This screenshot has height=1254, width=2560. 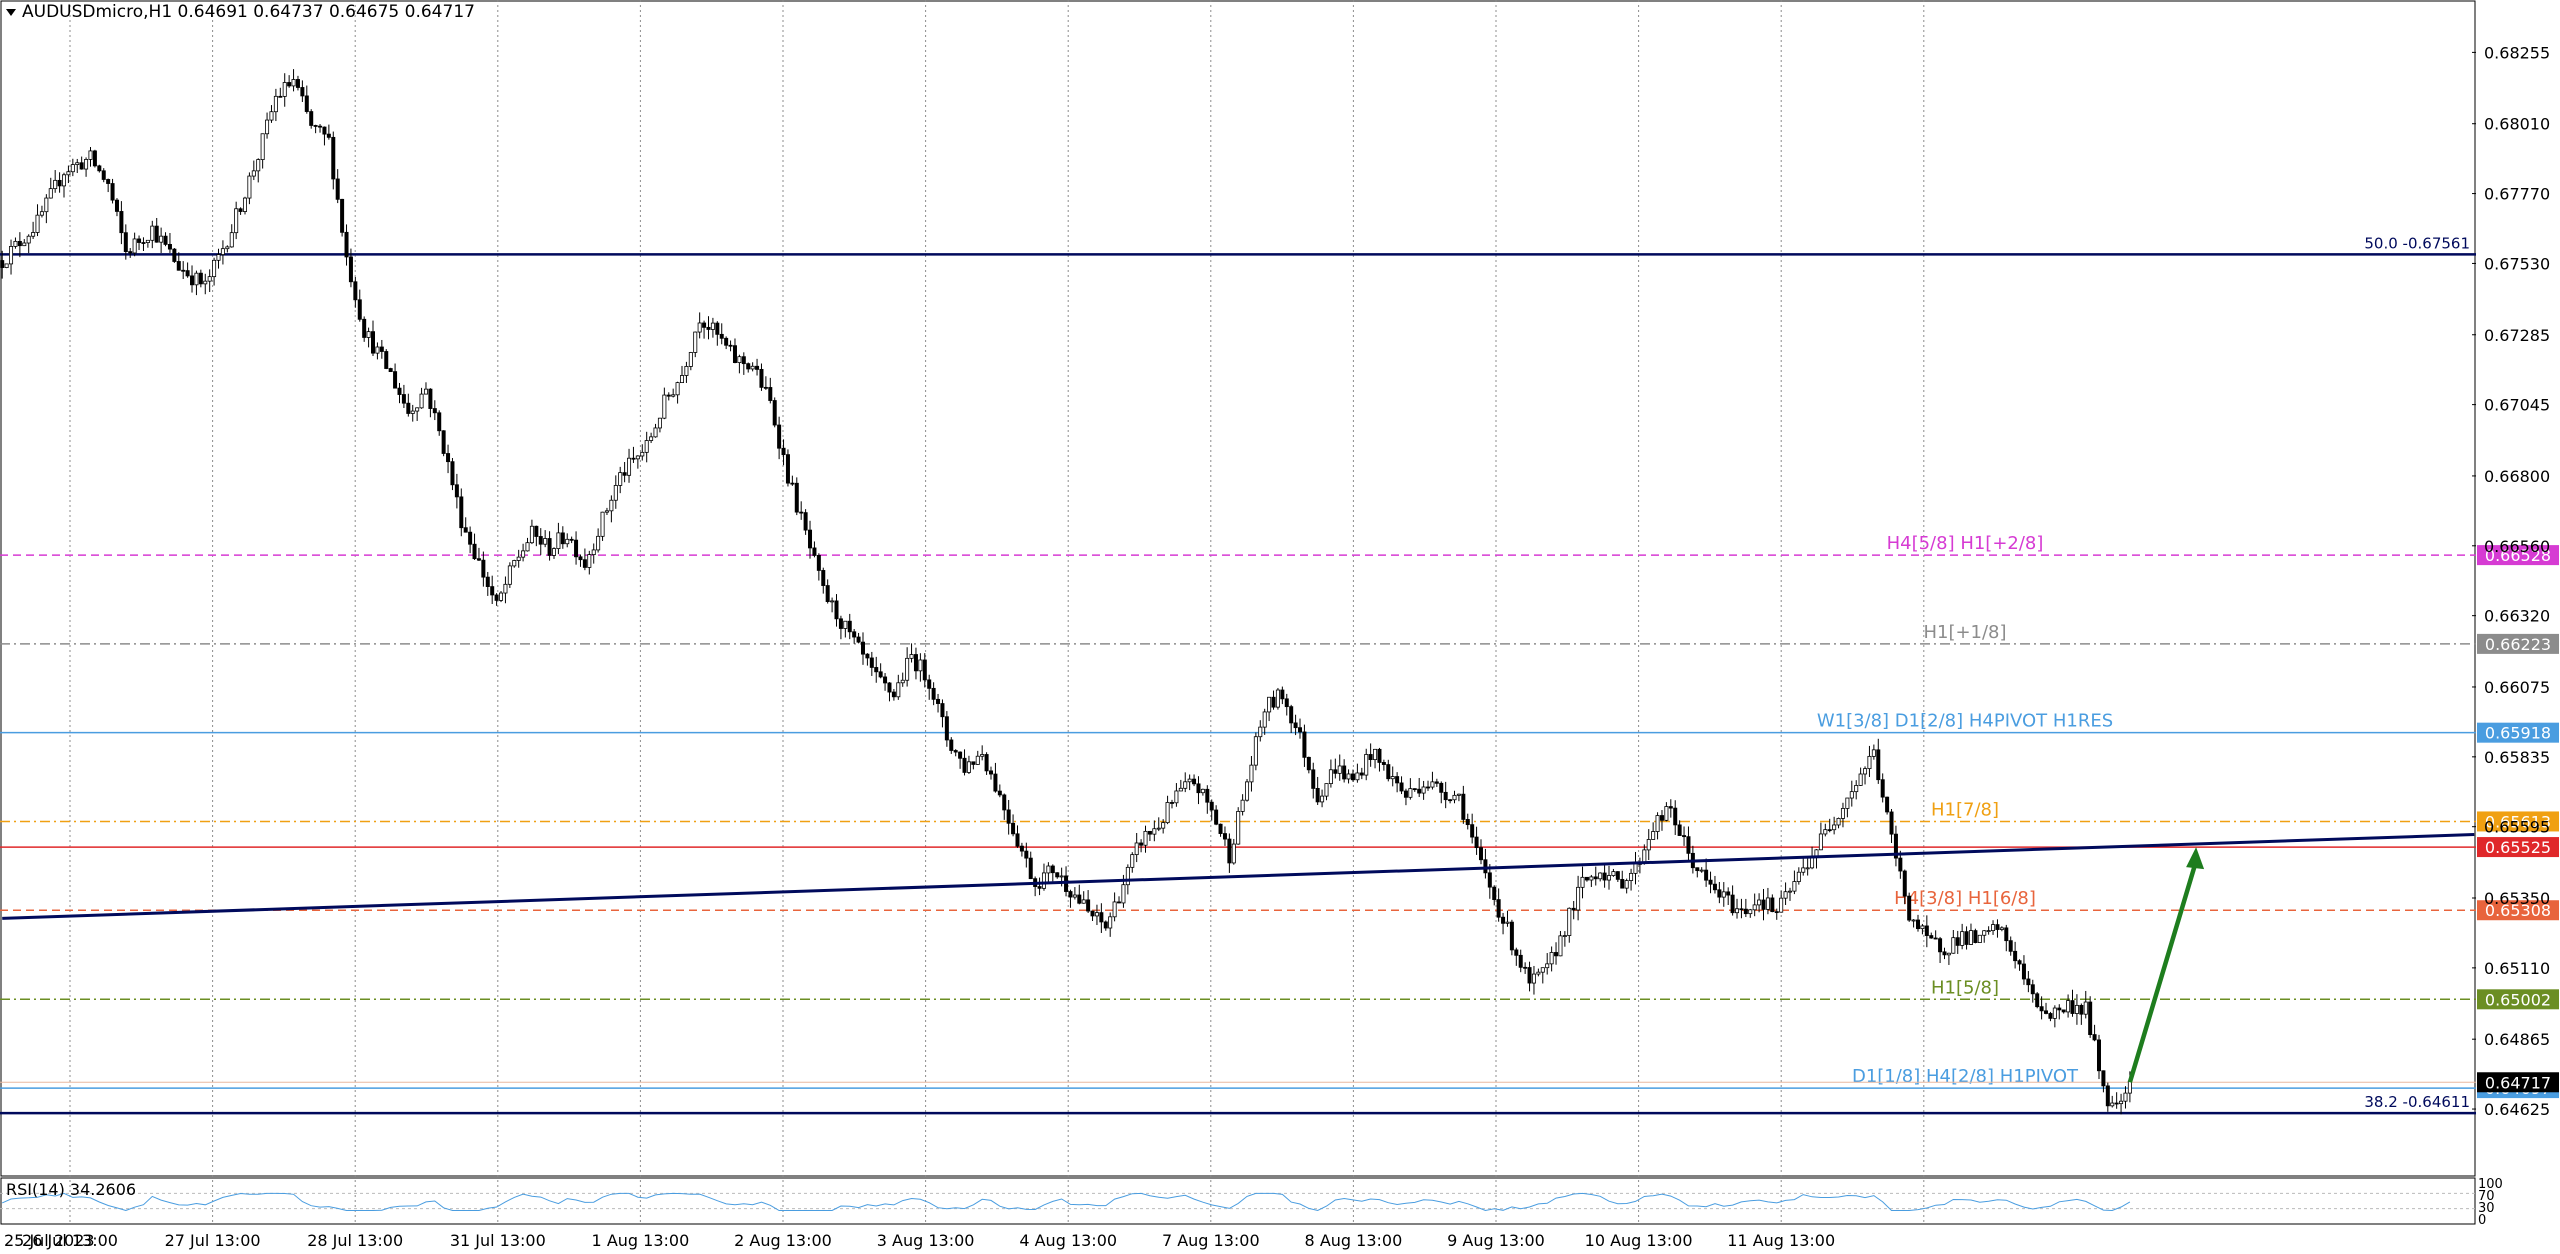 I want to click on price-level-label: H1[+1/8], so click(x=1964, y=632).